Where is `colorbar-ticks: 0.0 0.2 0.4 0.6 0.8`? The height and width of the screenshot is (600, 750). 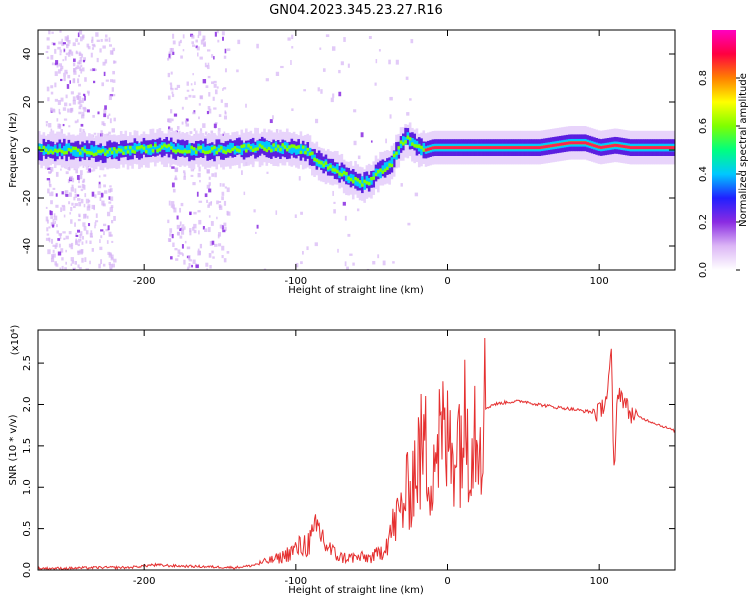 colorbar-ticks: 0.0 0.2 0.4 0.6 0.8 is located at coordinates (719, 174).